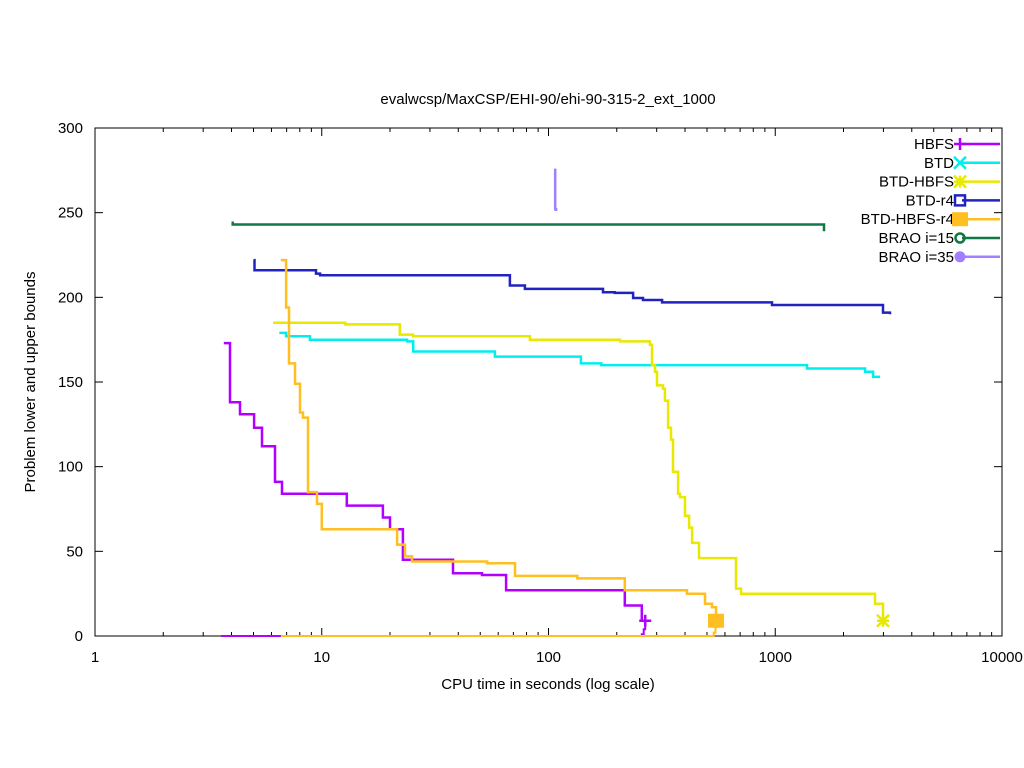 The height and width of the screenshot is (768, 1024). Describe the element at coordinates (70, 128) in the screenshot. I see `y-tick-label: 300` at that location.